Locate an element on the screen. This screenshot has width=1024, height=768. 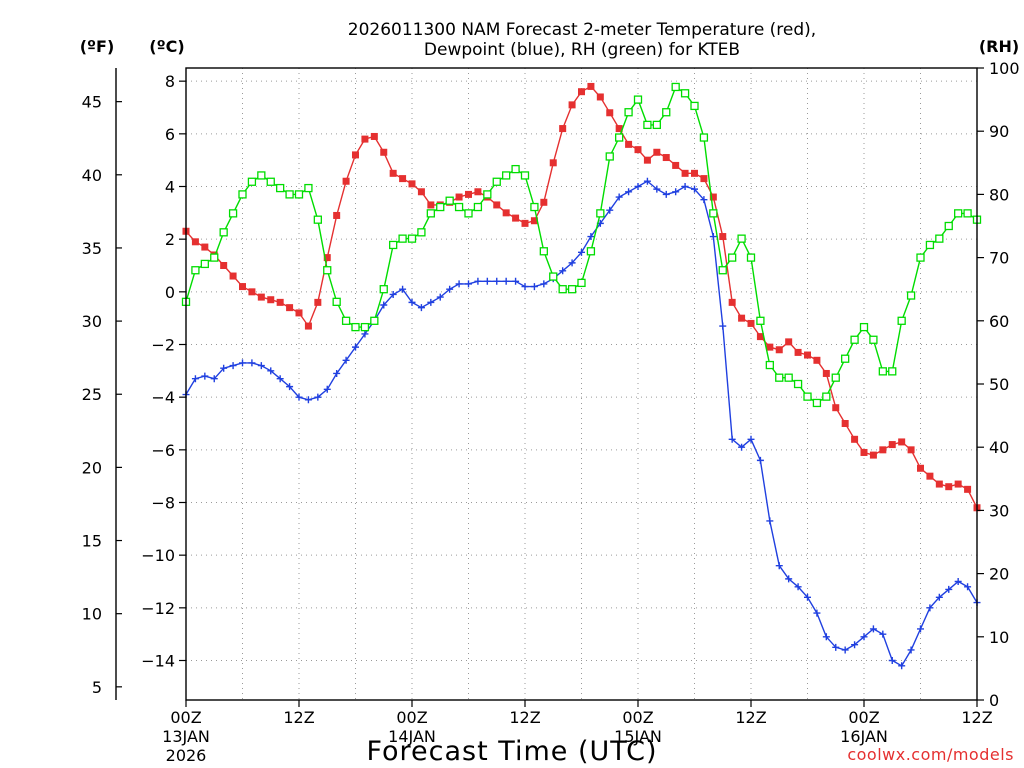
x-date-label: 14JAN is located at coordinates (412, 736).